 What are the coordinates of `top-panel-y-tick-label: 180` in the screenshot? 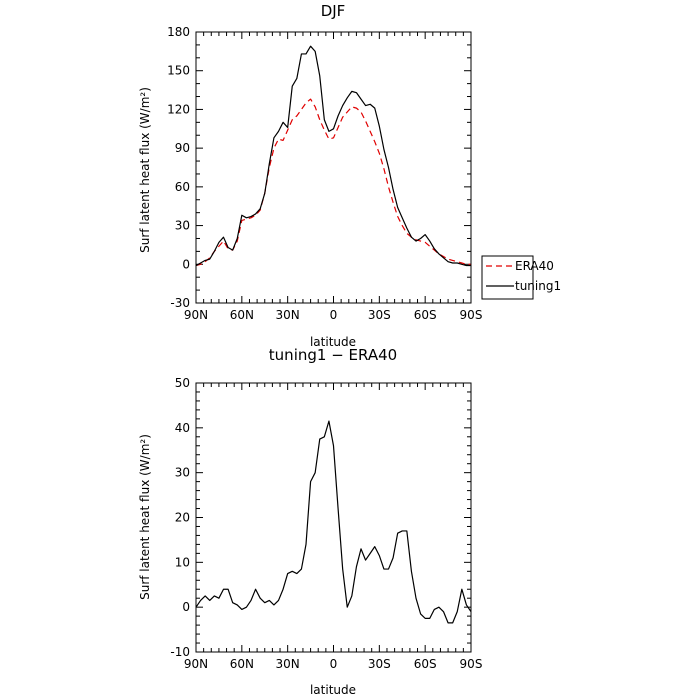 It's located at (178, 32).